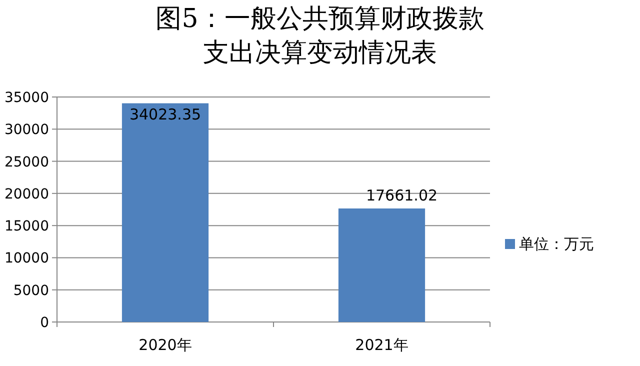 This screenshot has height=366, width=640. What do you see at coordinates (402, 195) in the screenshot?
I see `data-label: 17661.02` at bounding box center [402, 195].